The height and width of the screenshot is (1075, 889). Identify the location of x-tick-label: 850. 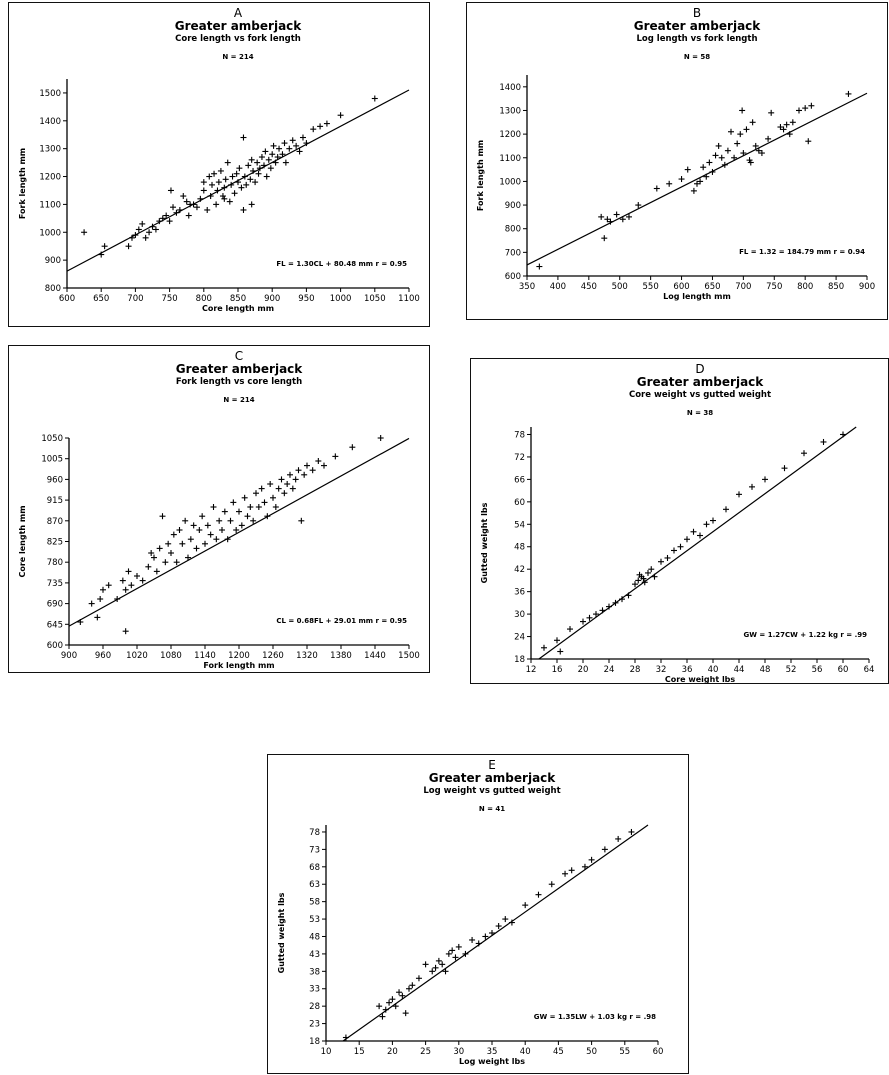
(238, 299).